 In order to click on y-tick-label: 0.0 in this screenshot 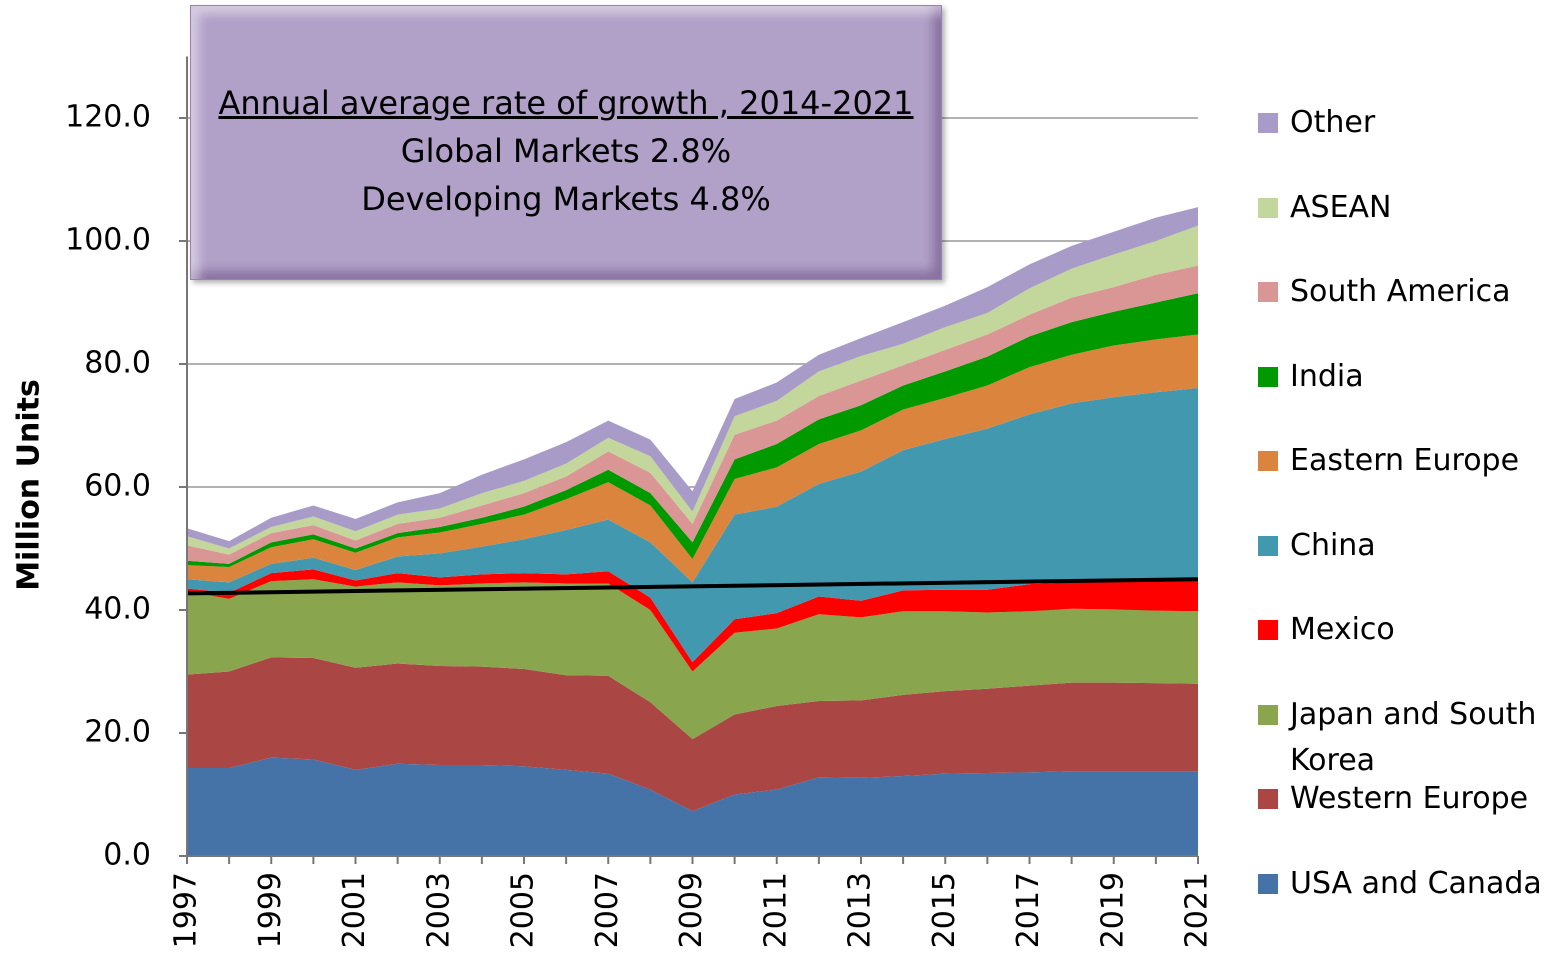, I will do `click(127, 855)`.